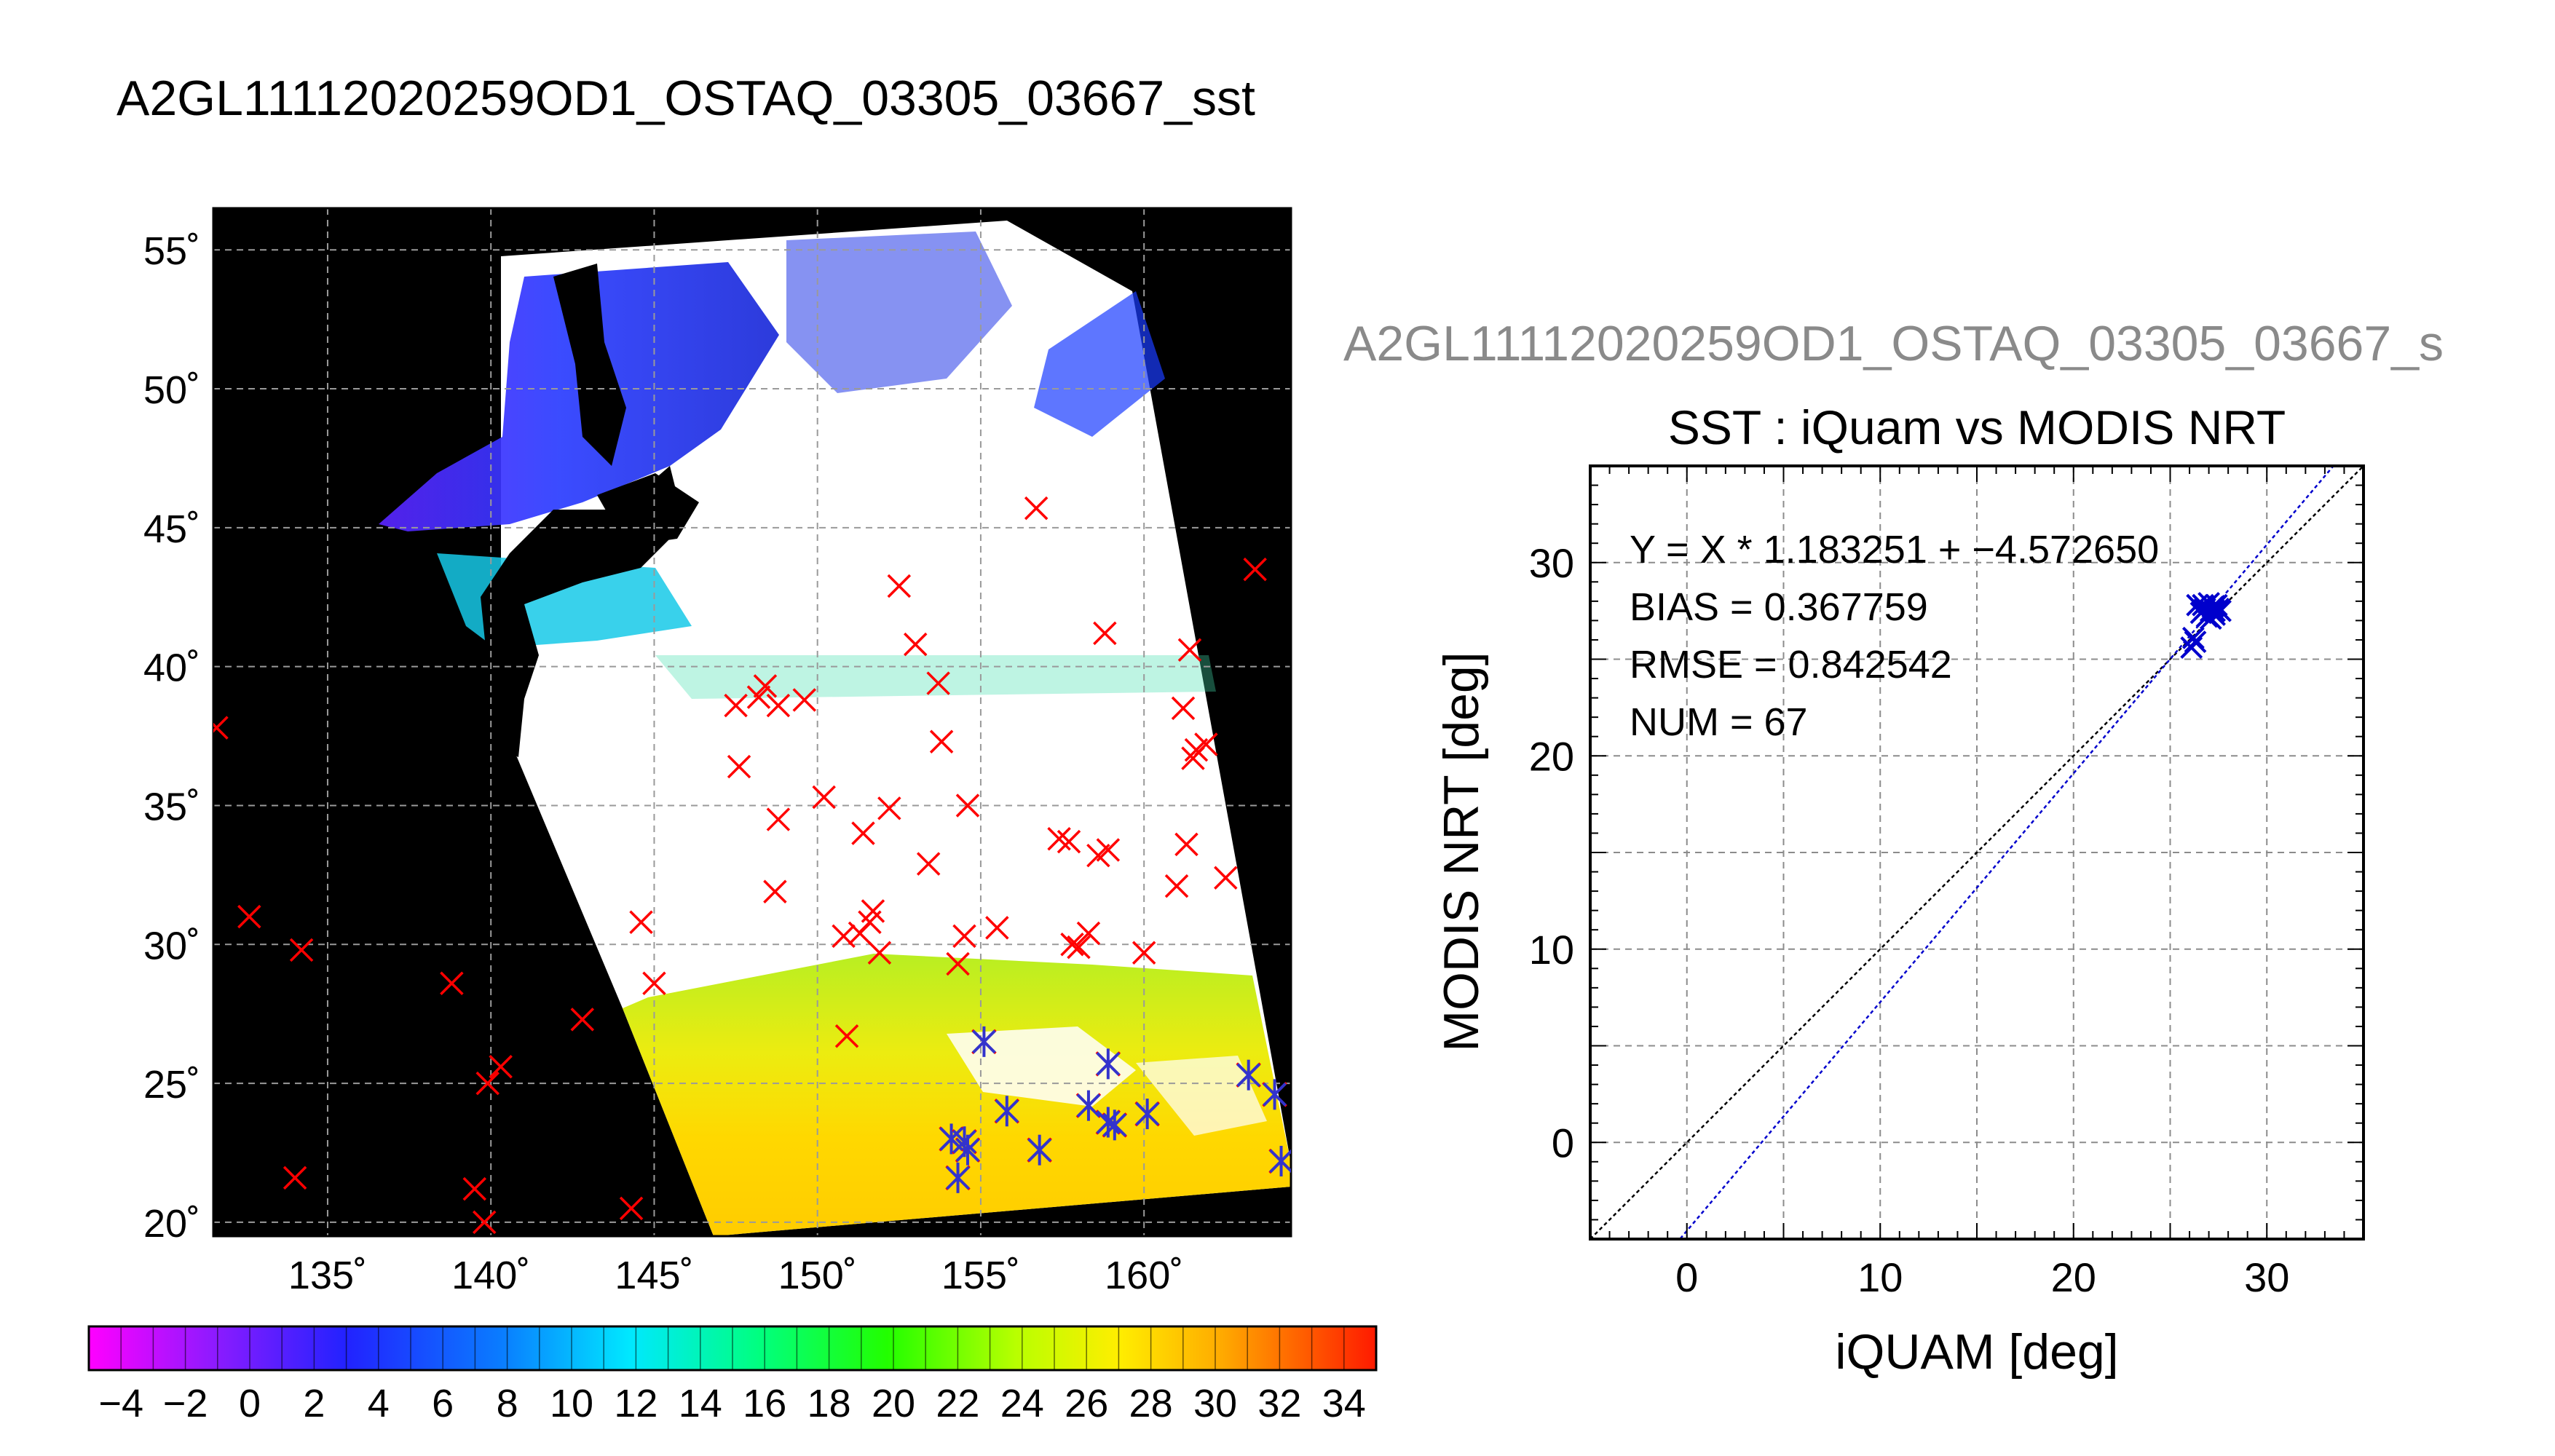 Image resolution: width=2555 pixels, height=1456 pixels. I want to click on colorbar-tick-label: 26, so click(1086, 1403).